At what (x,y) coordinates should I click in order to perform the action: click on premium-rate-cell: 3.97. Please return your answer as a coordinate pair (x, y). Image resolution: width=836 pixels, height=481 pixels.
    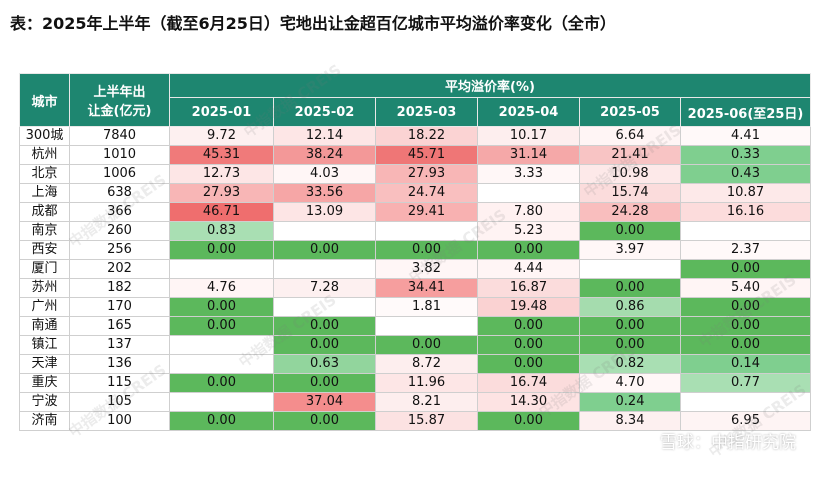
    Looking at the image, I should click on (630, 250).